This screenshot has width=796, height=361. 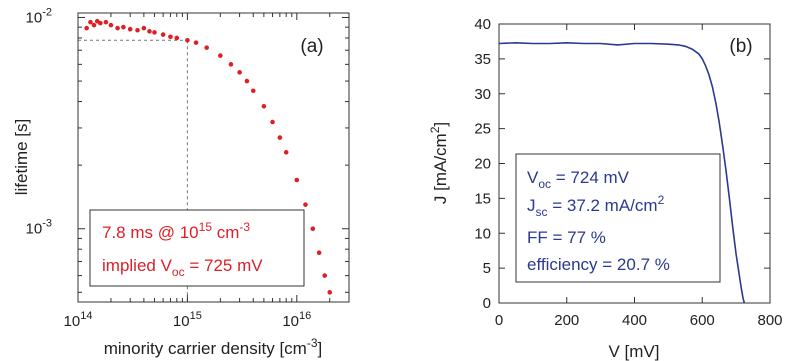 What do you see at coordinates (566, 320) in the screenshot?
I see `x-tick-label-b: 200` at bounding box center [566, 320].